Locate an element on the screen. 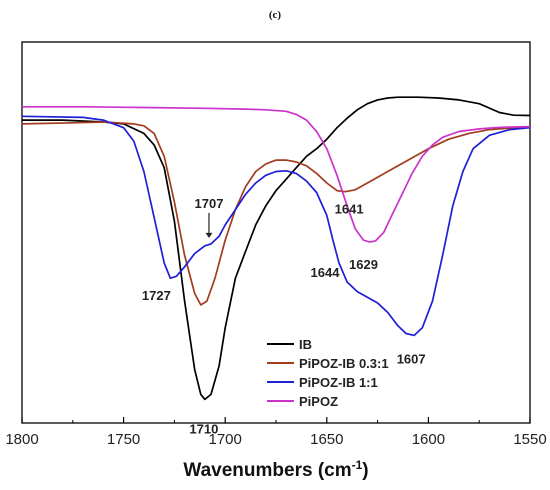  peak-label-1727: 1727 is located at coordinates (156, 295).